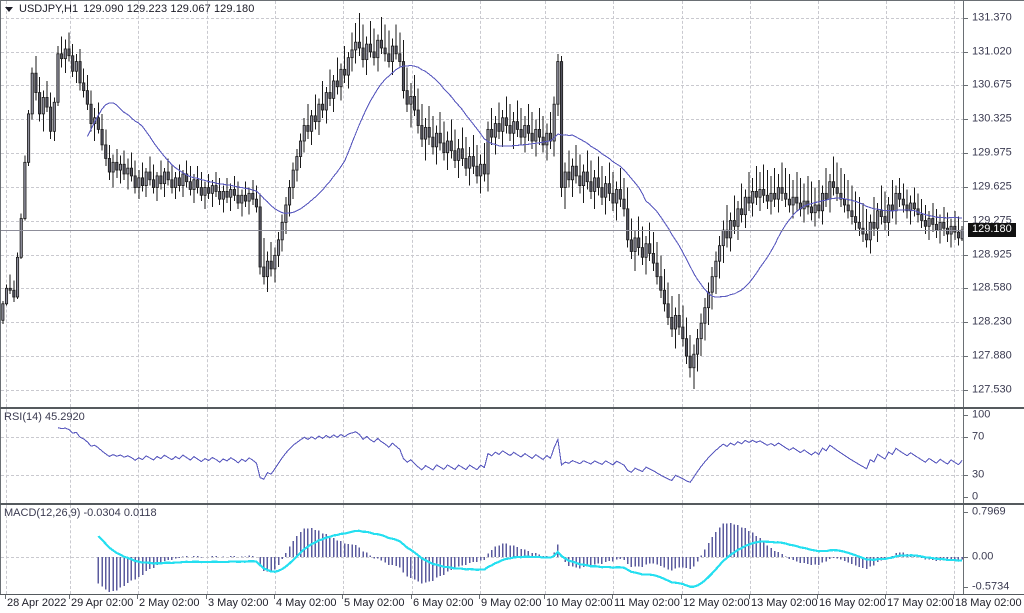 This screenshot has width=1024, height=613. I want to click on time-axis-label: 10 May 02:00, so click(579, 603).